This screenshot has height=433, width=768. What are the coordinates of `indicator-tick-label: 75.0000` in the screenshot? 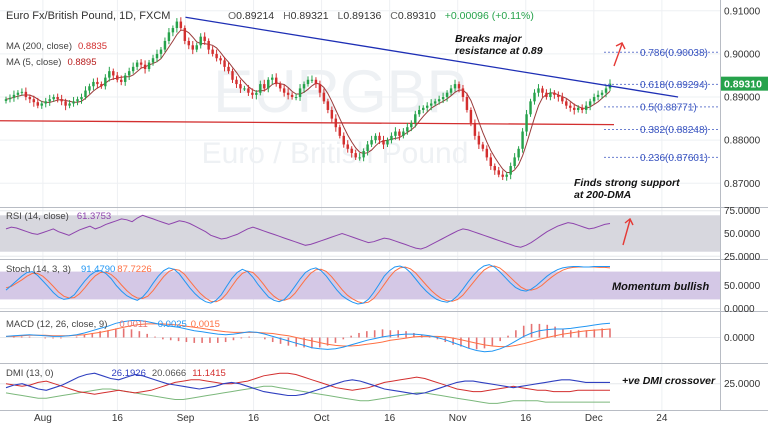 It's located at (742, 211).